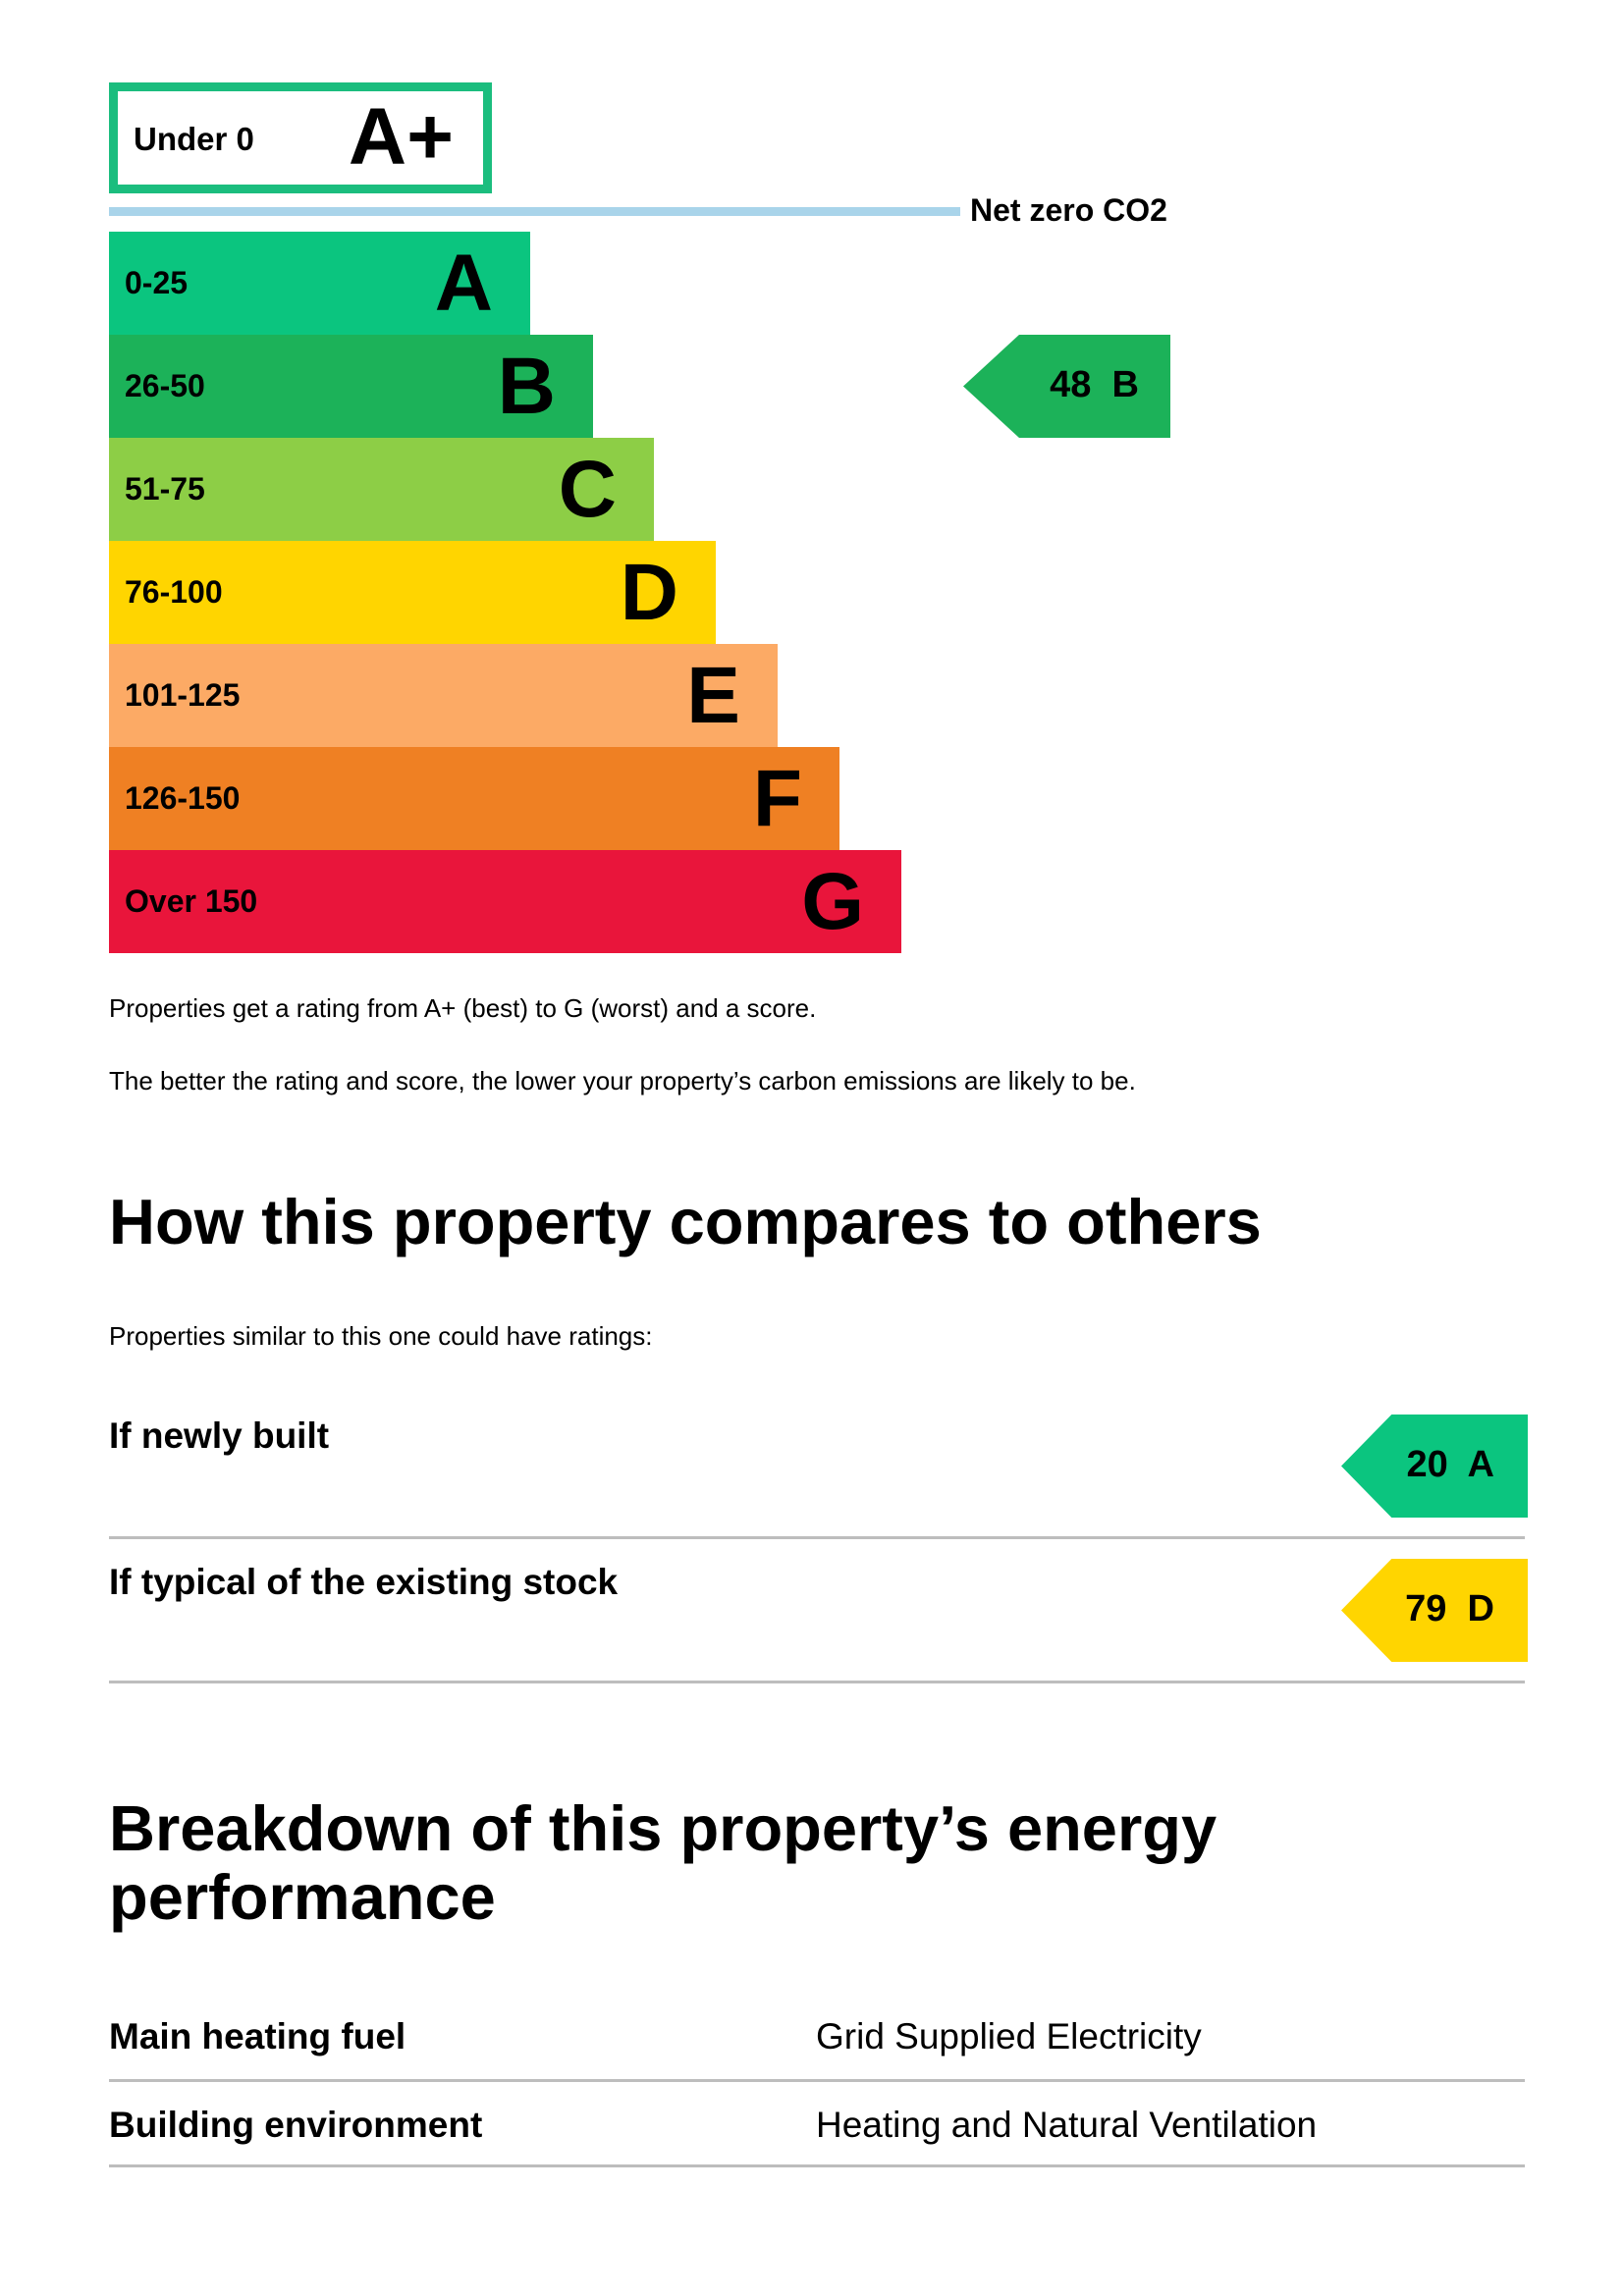  Describe the element at coordinates (413, 593) in the screenshot. I see `rating-band-d: 76-100 D` at that location.